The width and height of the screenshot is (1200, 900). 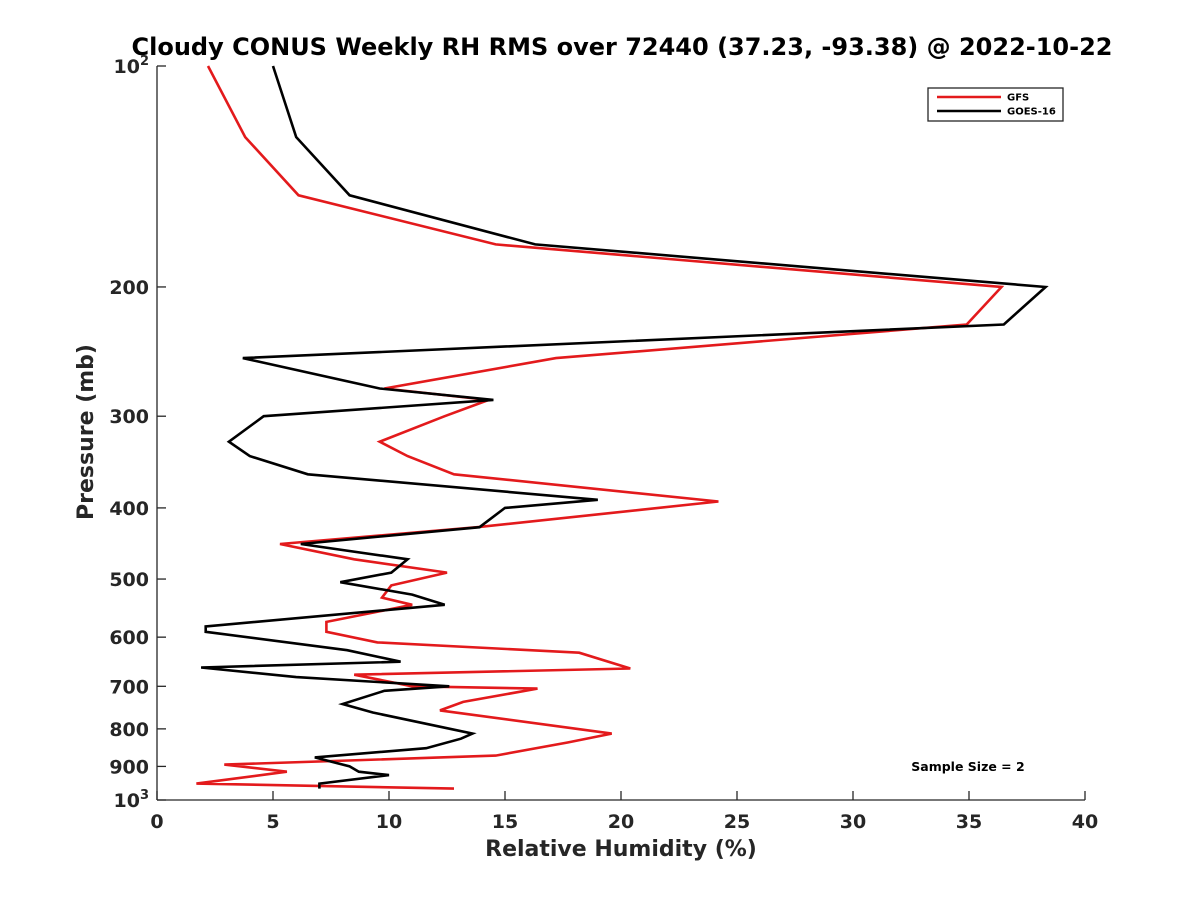 I want to click on x-tick-label: 35, so click(x=969, y=822).